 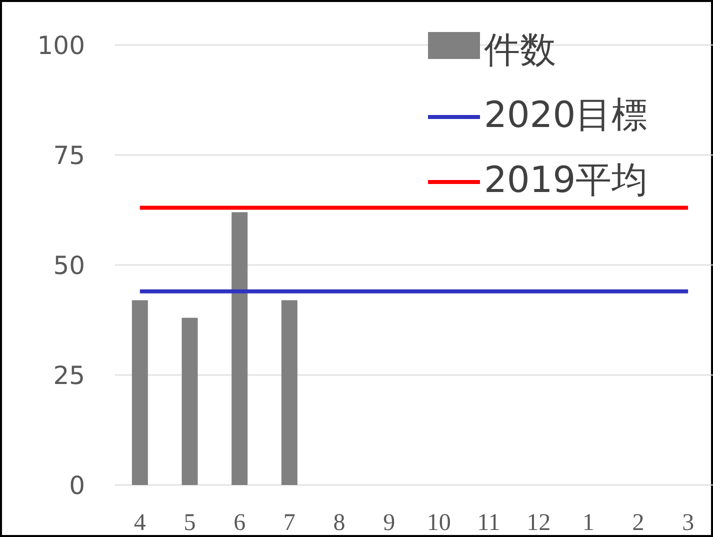 I want to click on y-tick-label: 0, so click(x=77, y=485).